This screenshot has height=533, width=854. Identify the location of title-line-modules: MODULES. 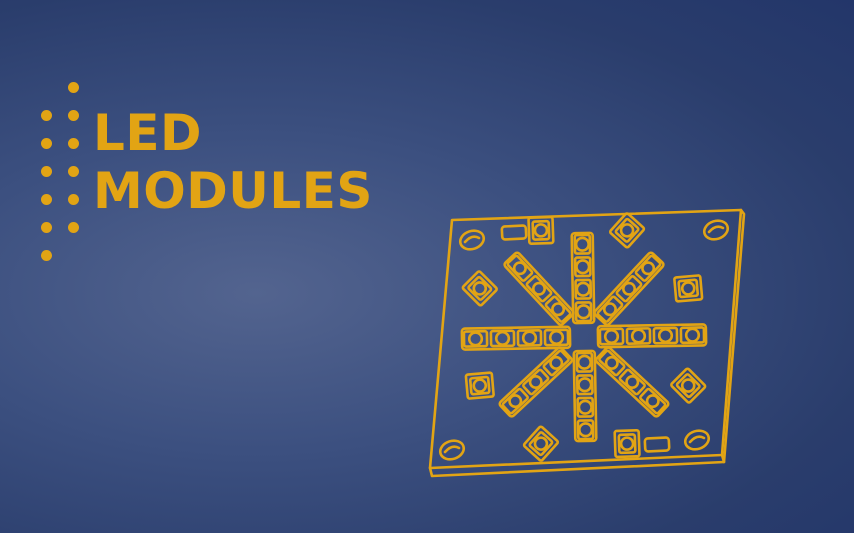
(233, 191).